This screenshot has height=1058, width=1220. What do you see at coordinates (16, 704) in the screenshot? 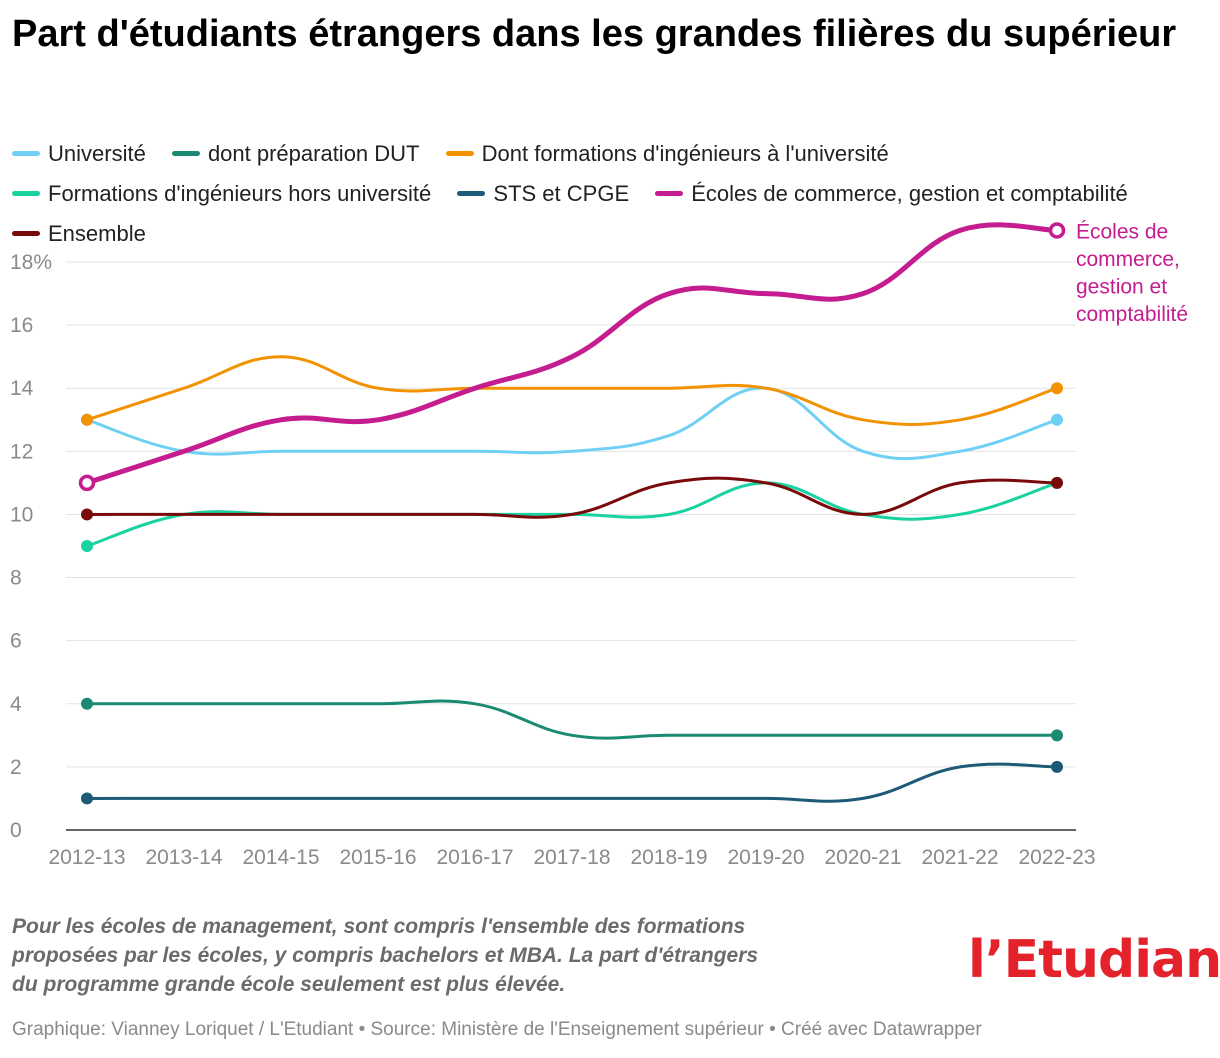
I see `y-tick-label: 4` at bounding box center [16, 704].